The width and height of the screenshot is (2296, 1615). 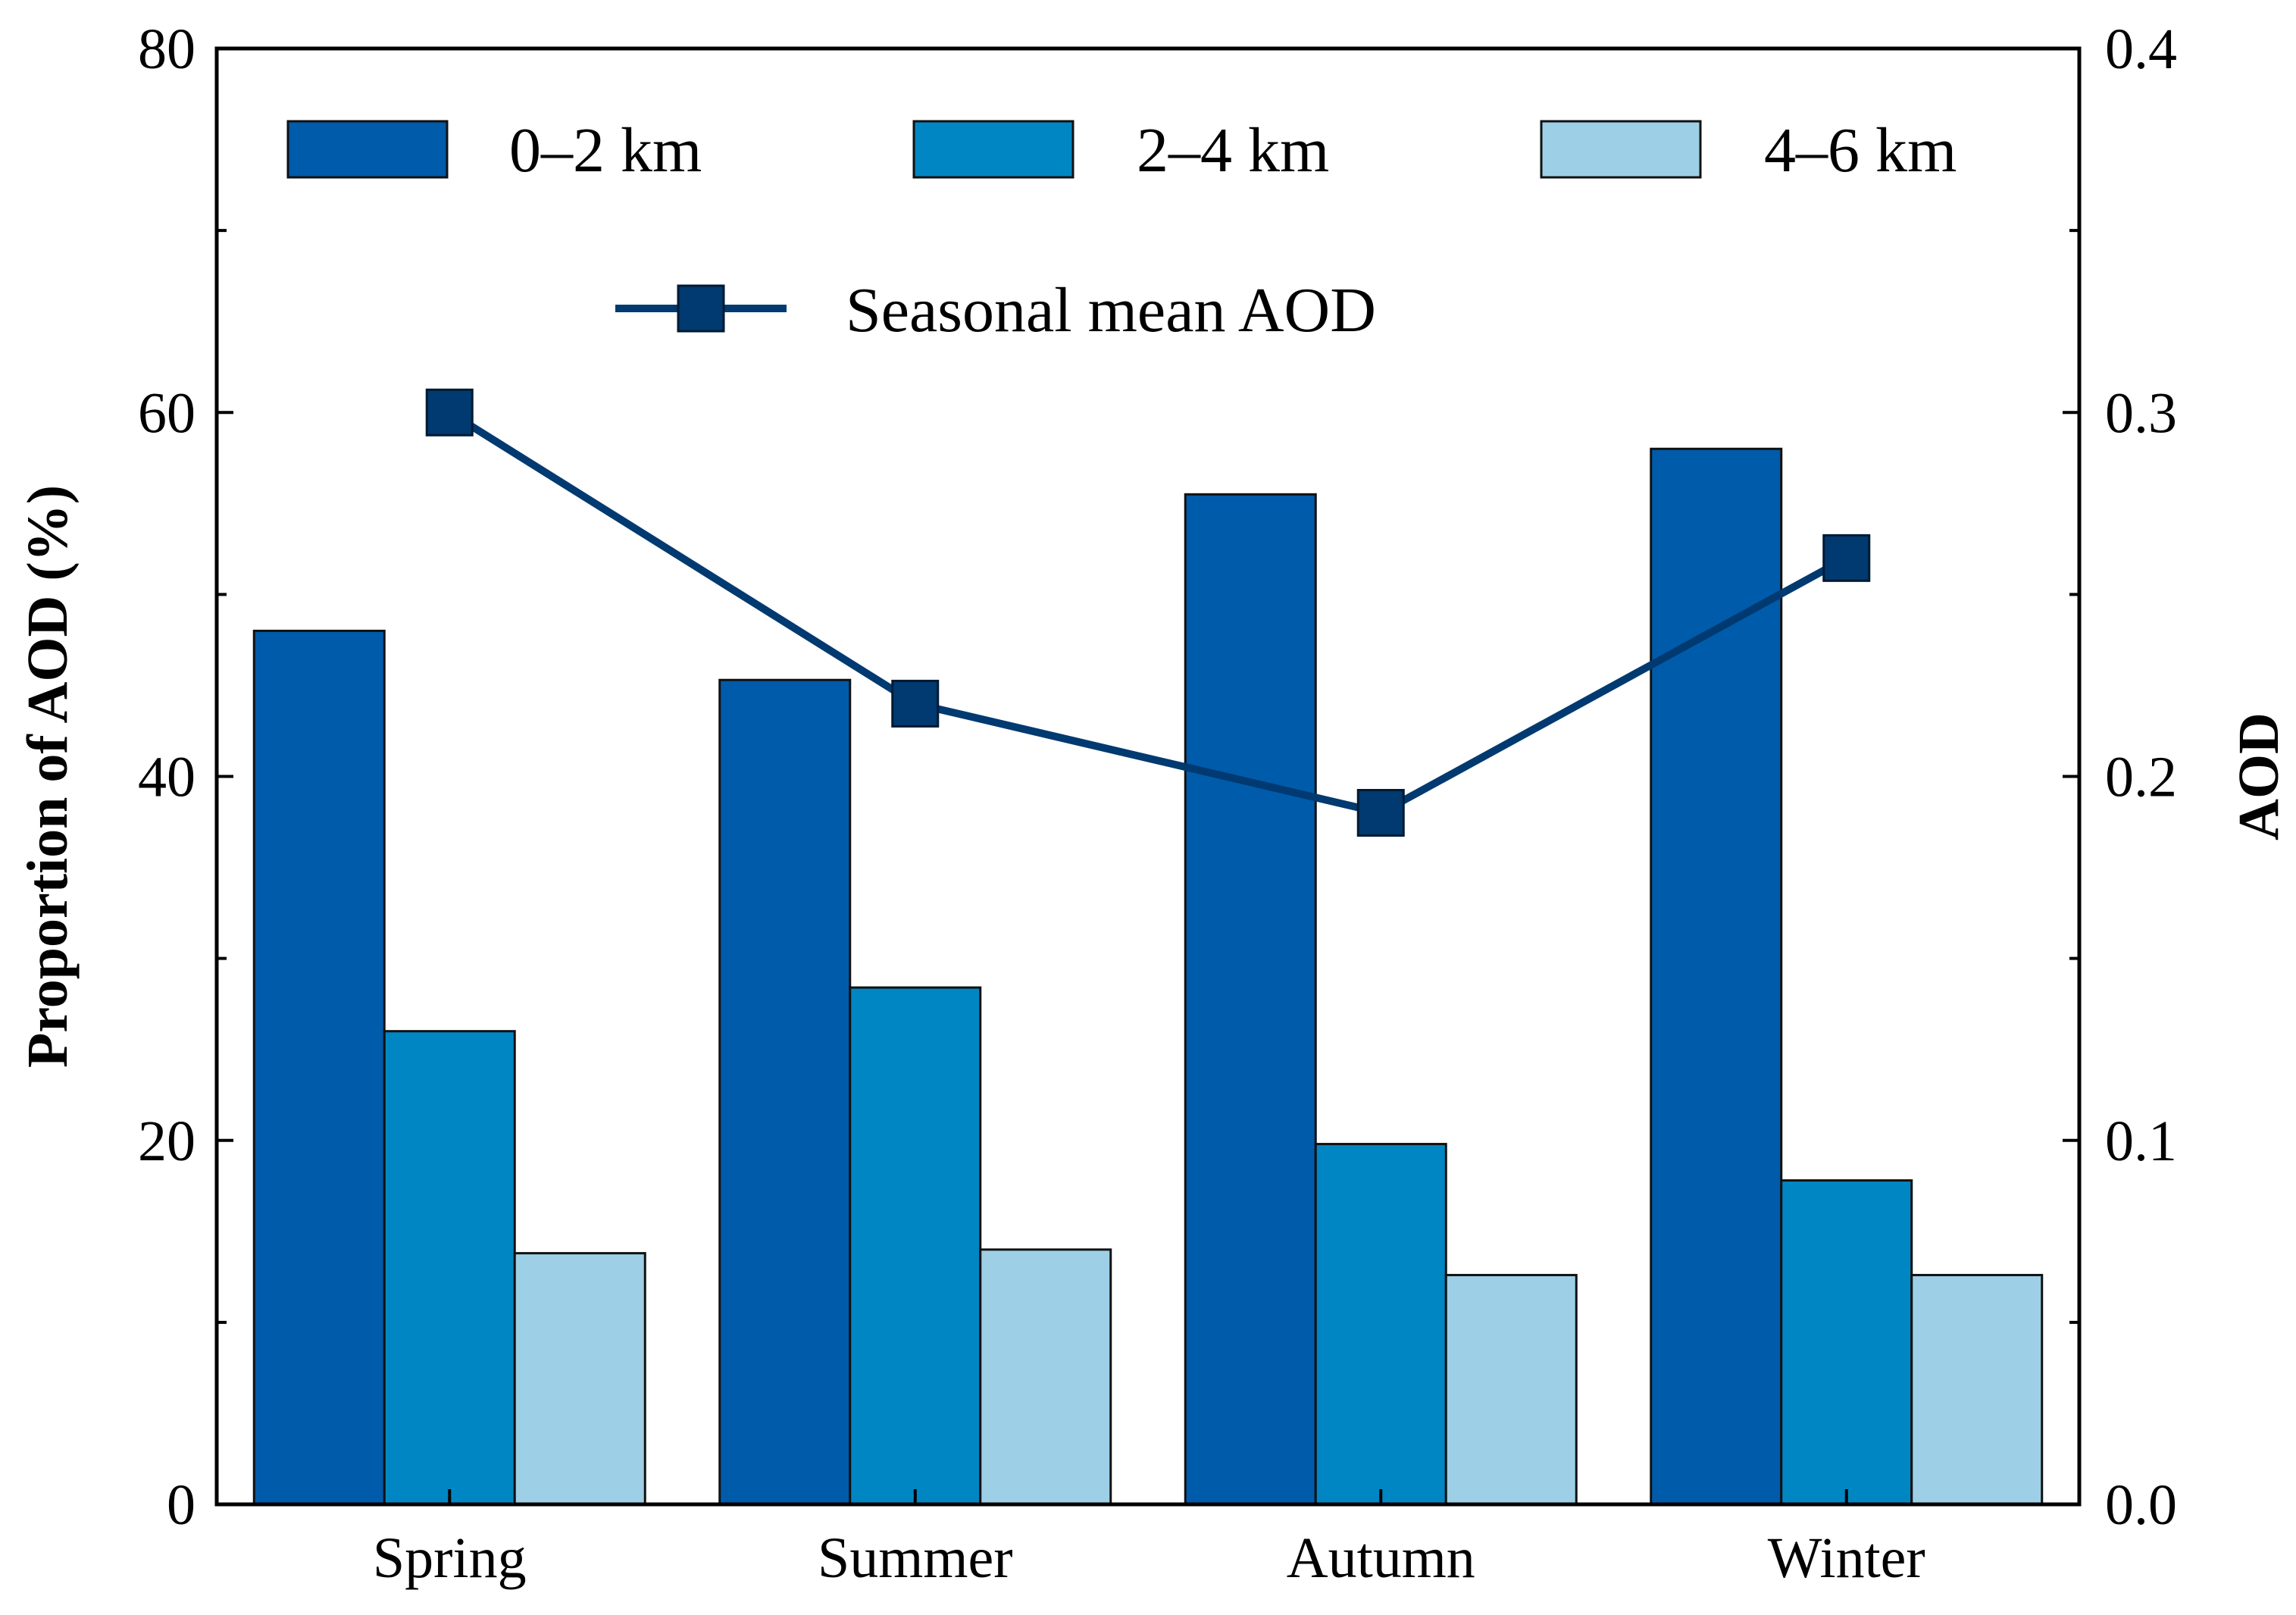 What do you see at coordinates (2141, 1141) in the screenshot?
I see `right-tick-label-0.1: 0.1` at bounding box center [2141, 1141].